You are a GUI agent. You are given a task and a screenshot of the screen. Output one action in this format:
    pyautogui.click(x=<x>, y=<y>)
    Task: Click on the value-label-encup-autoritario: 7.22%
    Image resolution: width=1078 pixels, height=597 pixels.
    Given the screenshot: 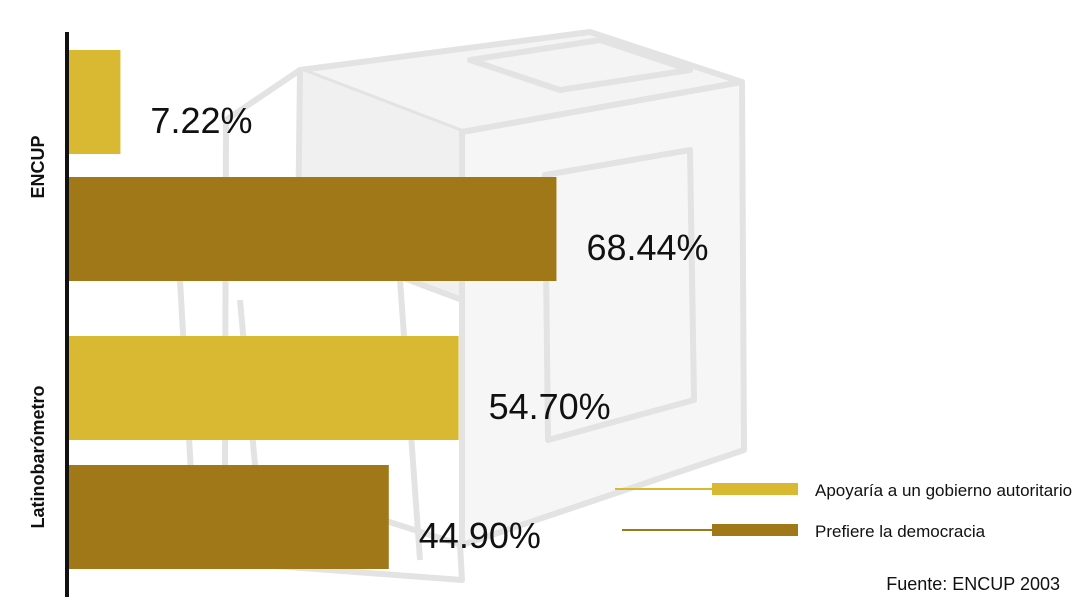 What is the action you would take?
    pyautogui.click(x=201, y=120)
    